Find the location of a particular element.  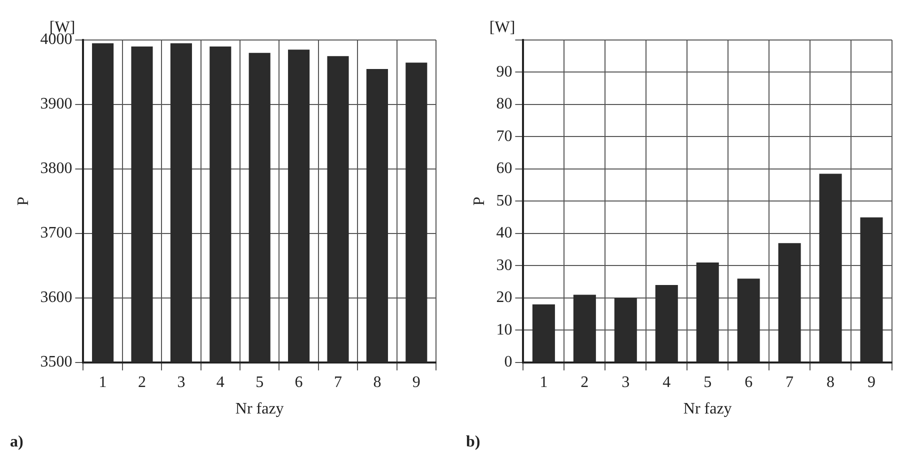

y-tick-label: 3800 is located at coordinates (56, 169).